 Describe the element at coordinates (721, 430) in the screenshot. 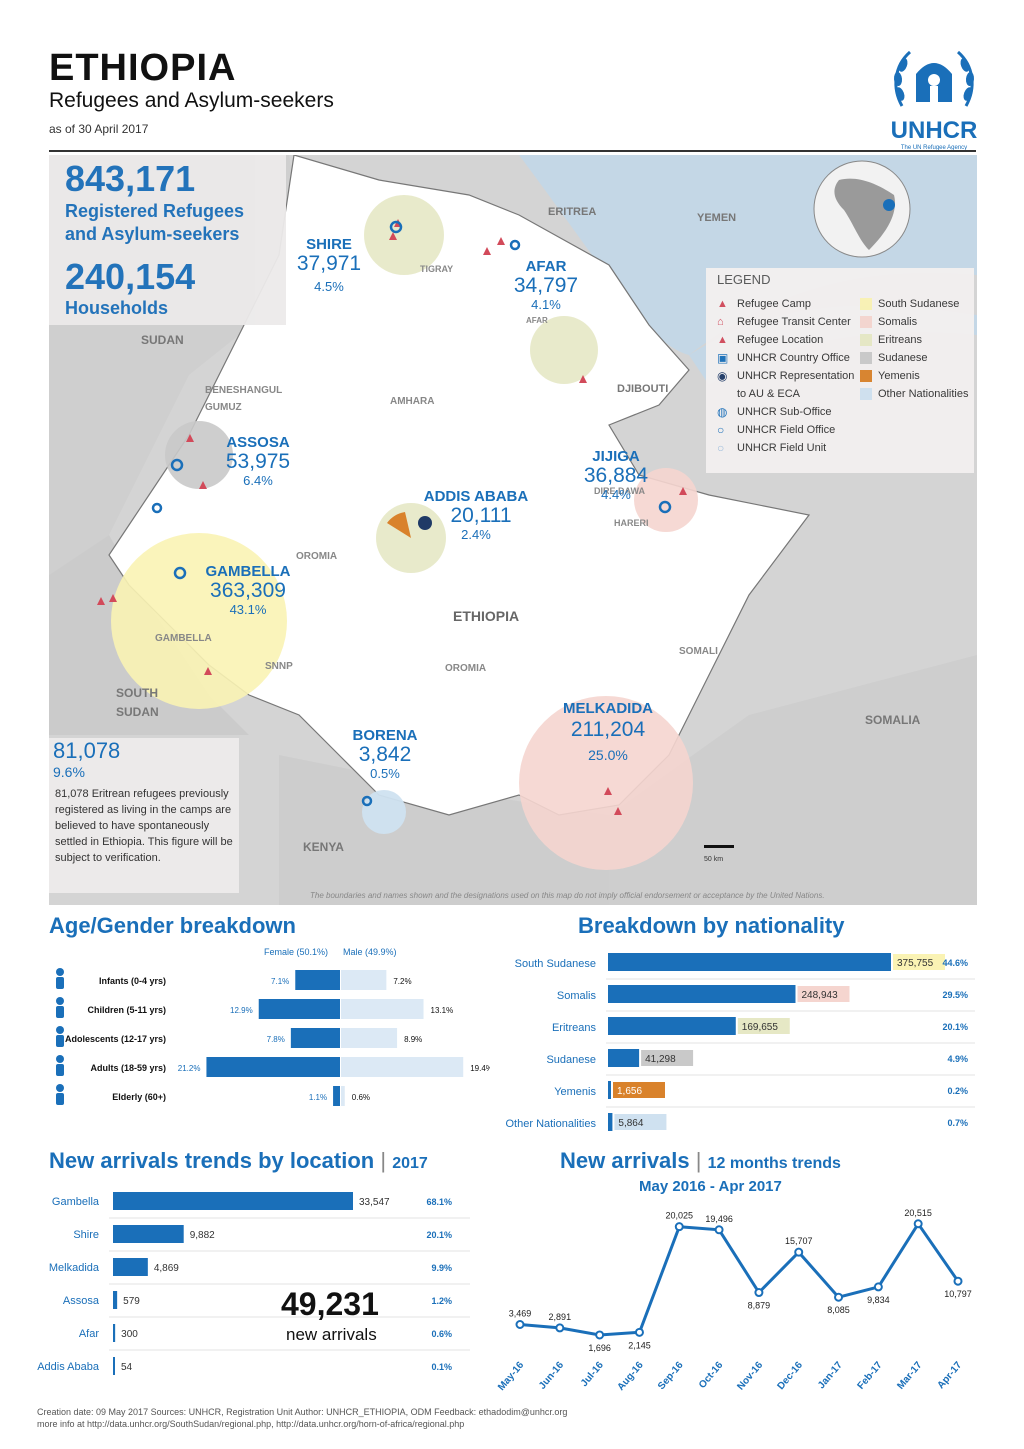

I see `field-office-icon: ○` at that location.